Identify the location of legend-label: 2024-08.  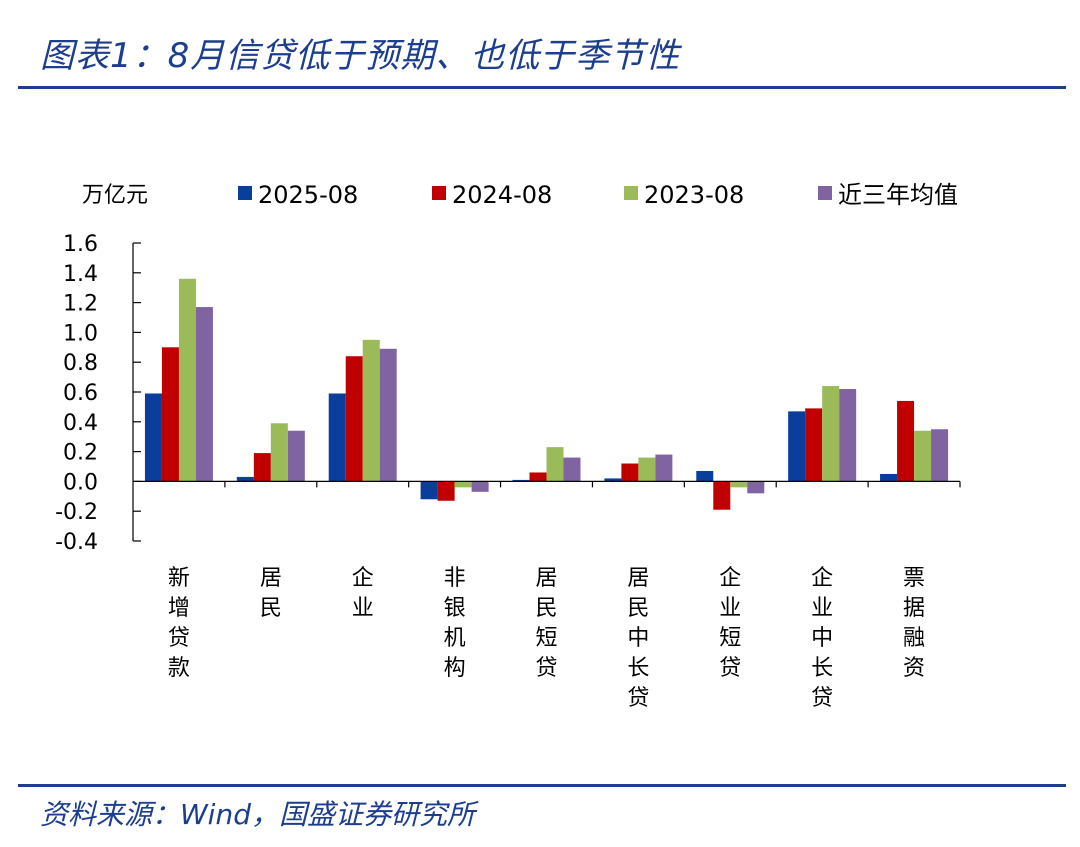
(502, 195).